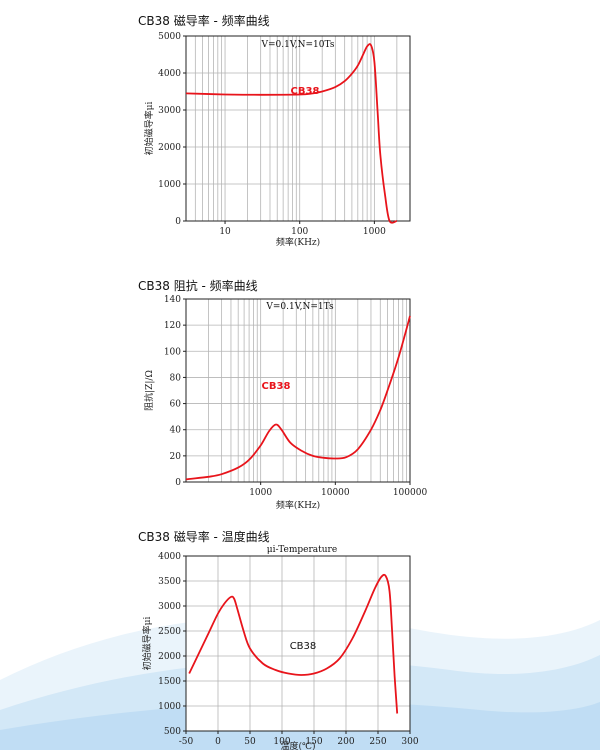 Image resolution: width=600 pixels, height=750 pixels. I want to click on x-tick-label: 0, so click(218, 742).